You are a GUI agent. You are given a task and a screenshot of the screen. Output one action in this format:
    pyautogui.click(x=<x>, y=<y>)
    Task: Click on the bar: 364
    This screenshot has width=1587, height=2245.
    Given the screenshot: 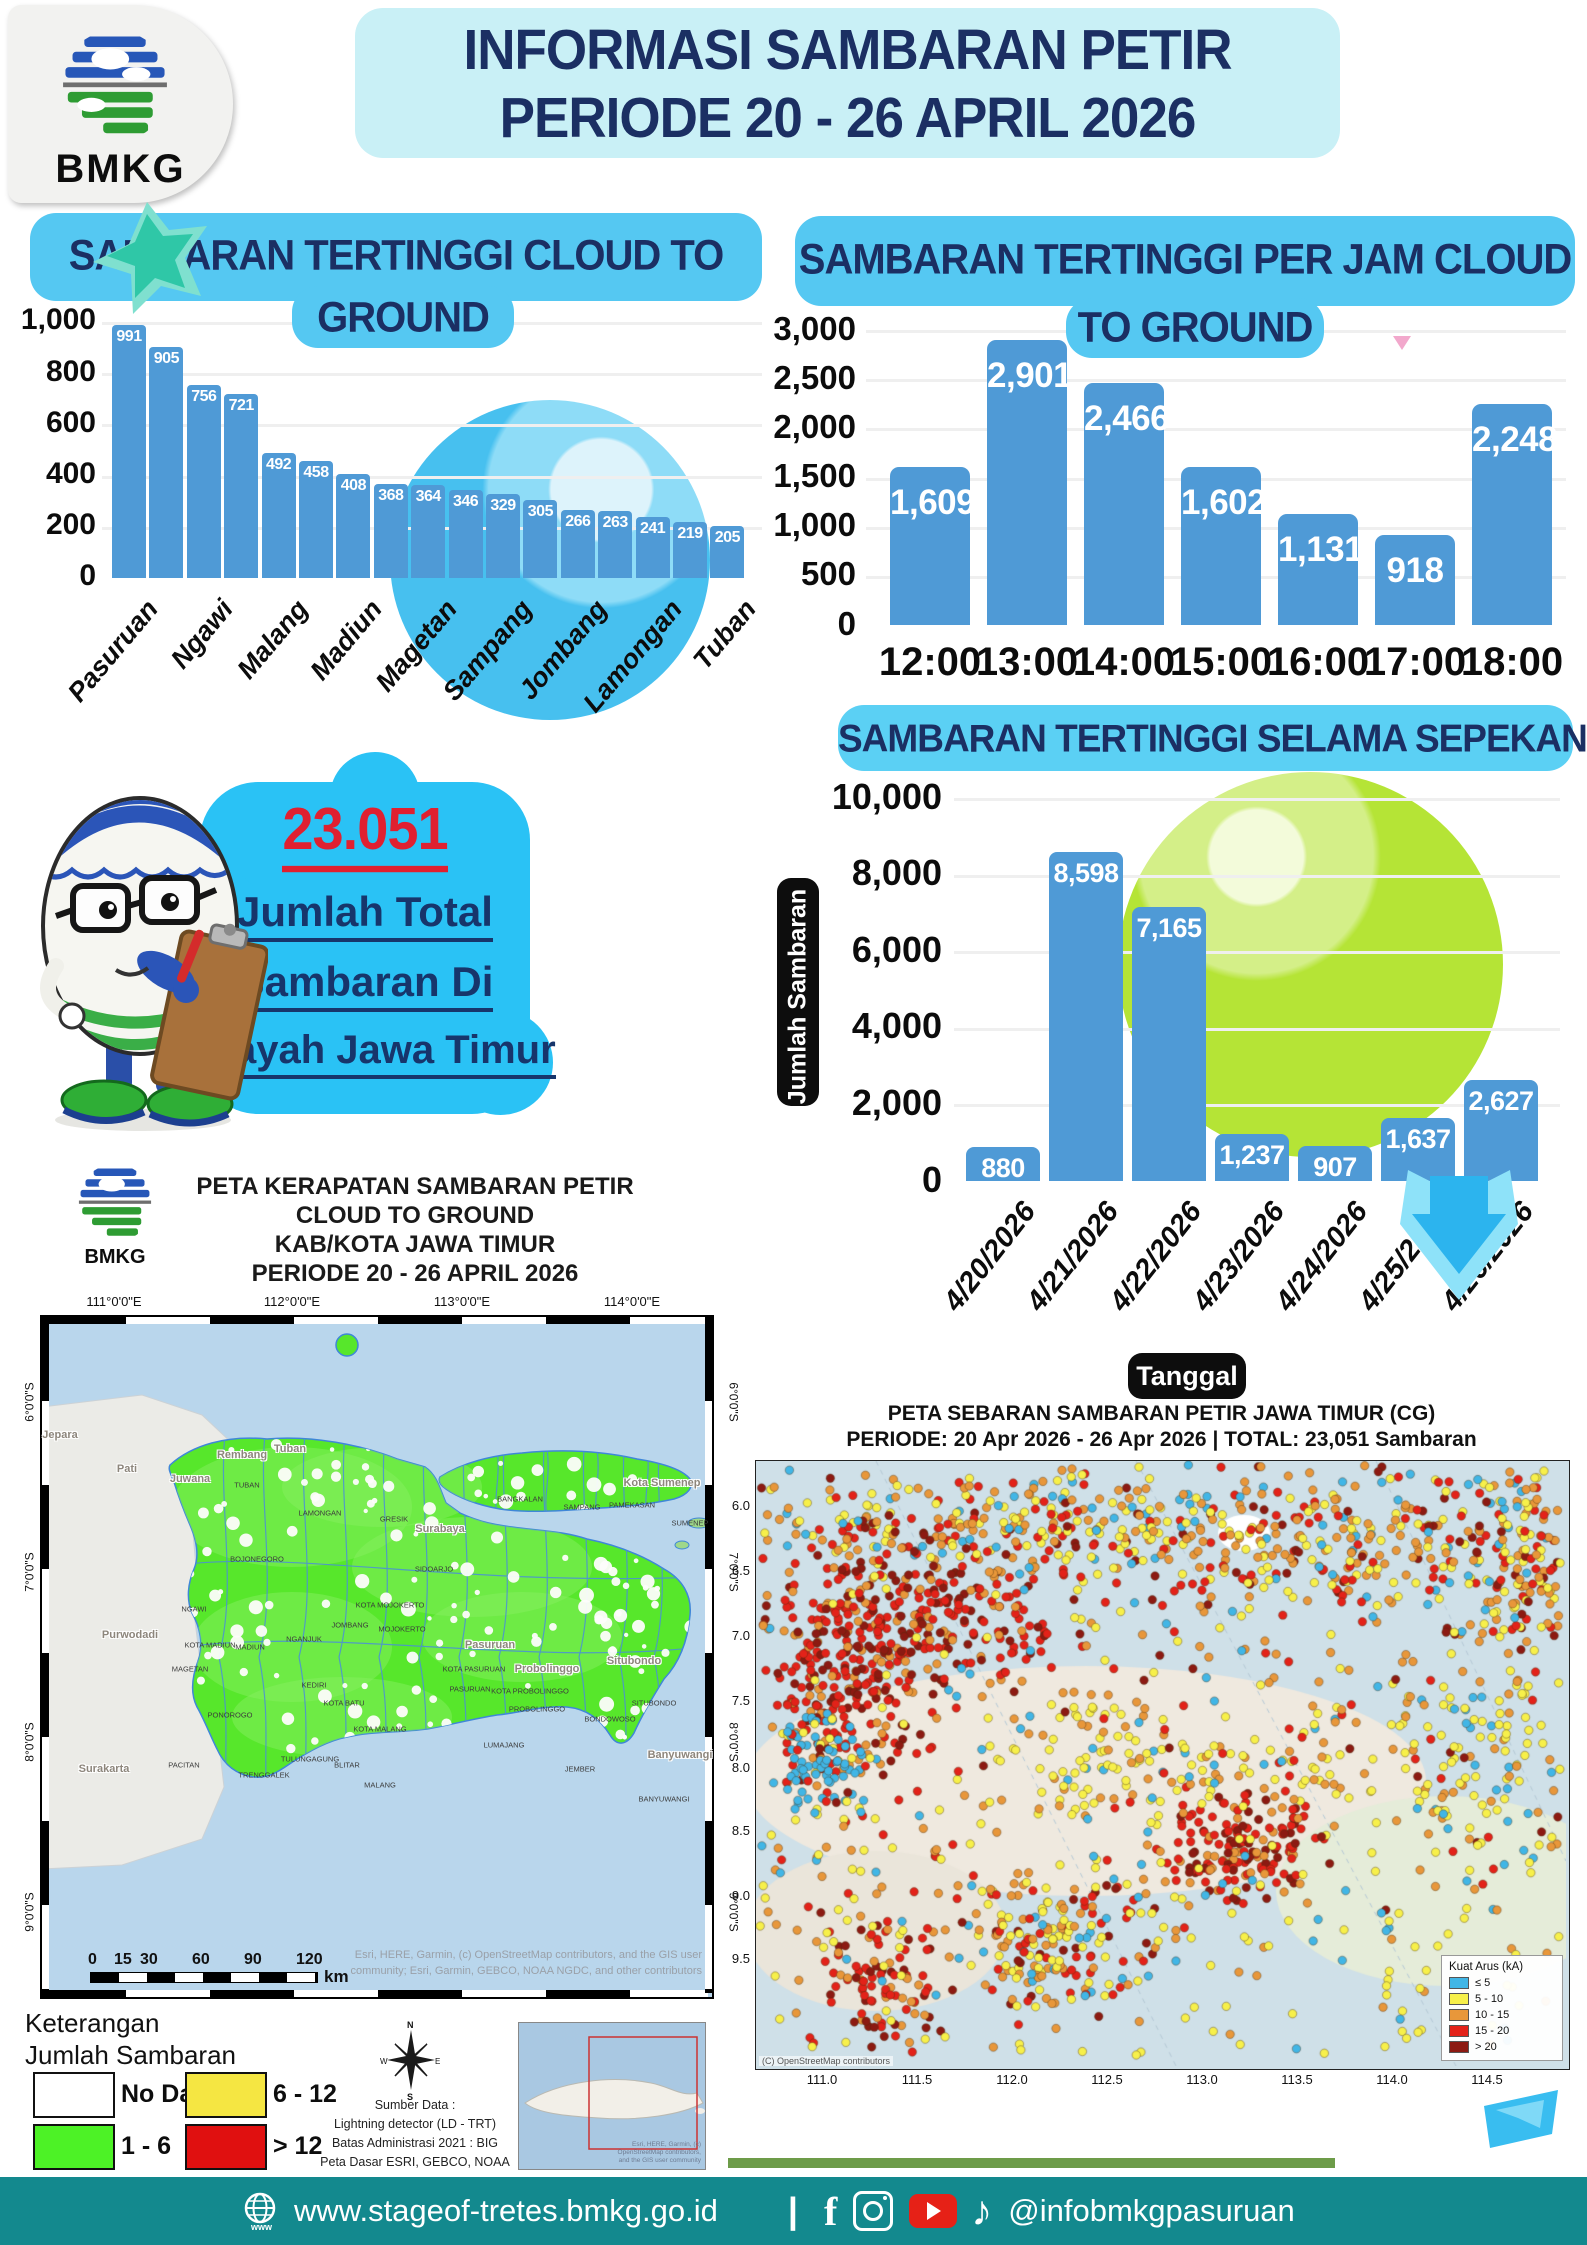 What is the action you would take?
    pyautogui.click(x=428, y=531)
    